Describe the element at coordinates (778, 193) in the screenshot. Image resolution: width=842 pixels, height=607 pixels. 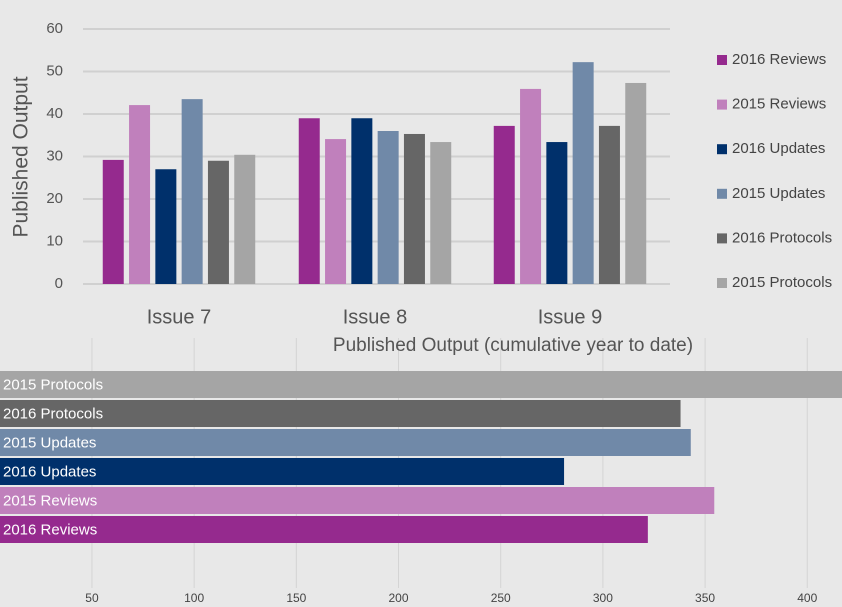
I see `legend-label: 2015 Updates` at that location.